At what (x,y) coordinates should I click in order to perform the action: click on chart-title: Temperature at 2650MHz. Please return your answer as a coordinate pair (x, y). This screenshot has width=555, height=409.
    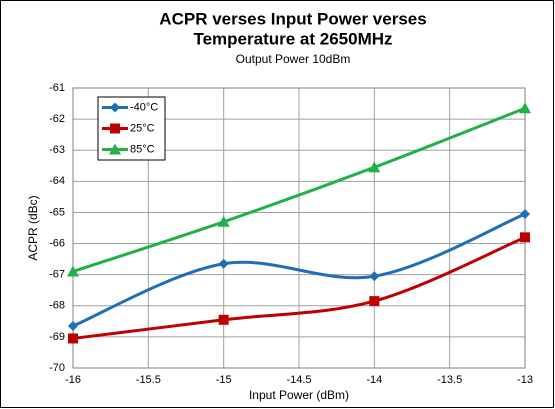
    Looking at the image, I should click on (292, 38).